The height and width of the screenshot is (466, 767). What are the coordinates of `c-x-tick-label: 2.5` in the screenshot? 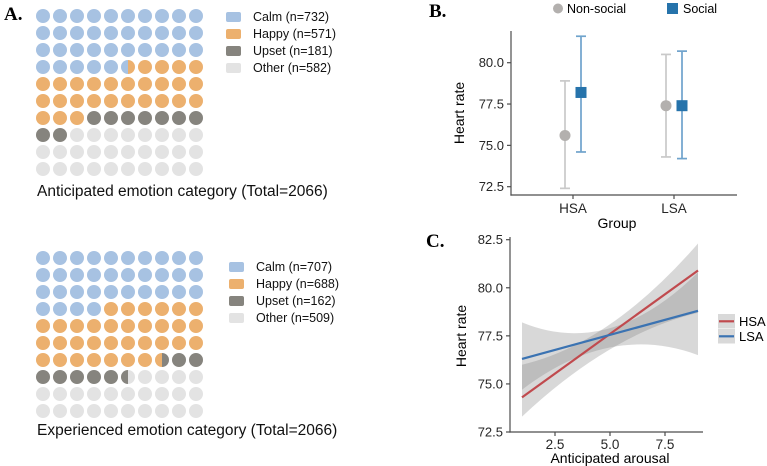 It's located at (555, 444).